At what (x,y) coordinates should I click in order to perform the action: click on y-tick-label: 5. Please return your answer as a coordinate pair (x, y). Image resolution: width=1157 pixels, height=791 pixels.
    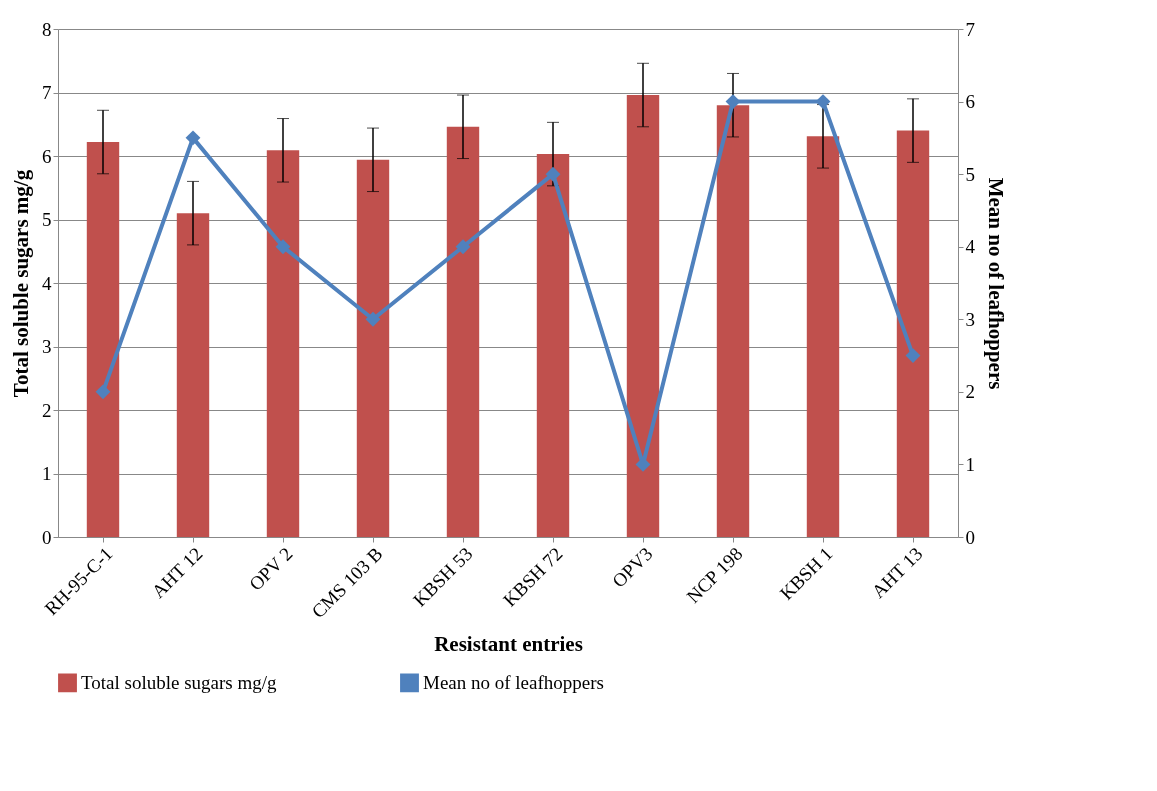
    Looking at the image, I should click on (47, 219).